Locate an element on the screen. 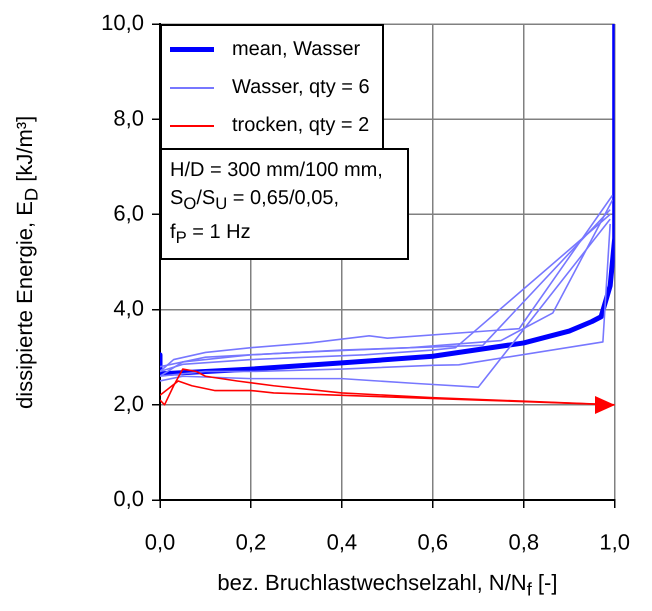 The image size is (652, 611). x-tick-label: 0,8 is located at coordinates (524, 541).